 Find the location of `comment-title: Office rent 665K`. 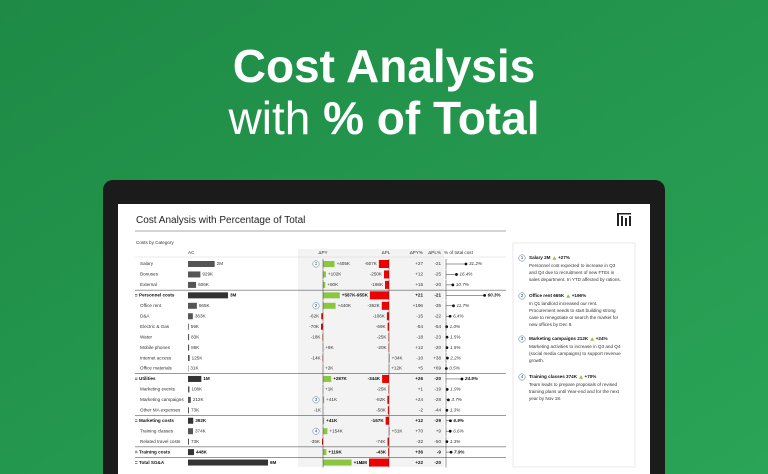

comment-title: Office rent 665K is located at coordinates (547, 295).